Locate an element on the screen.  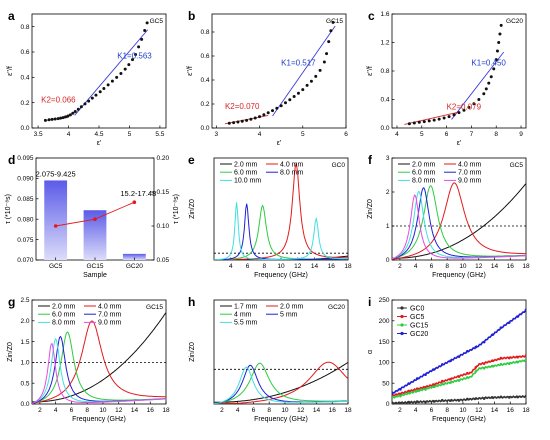
x-axis-label: Frequency (GHz) is located at coordinates (459, 419).